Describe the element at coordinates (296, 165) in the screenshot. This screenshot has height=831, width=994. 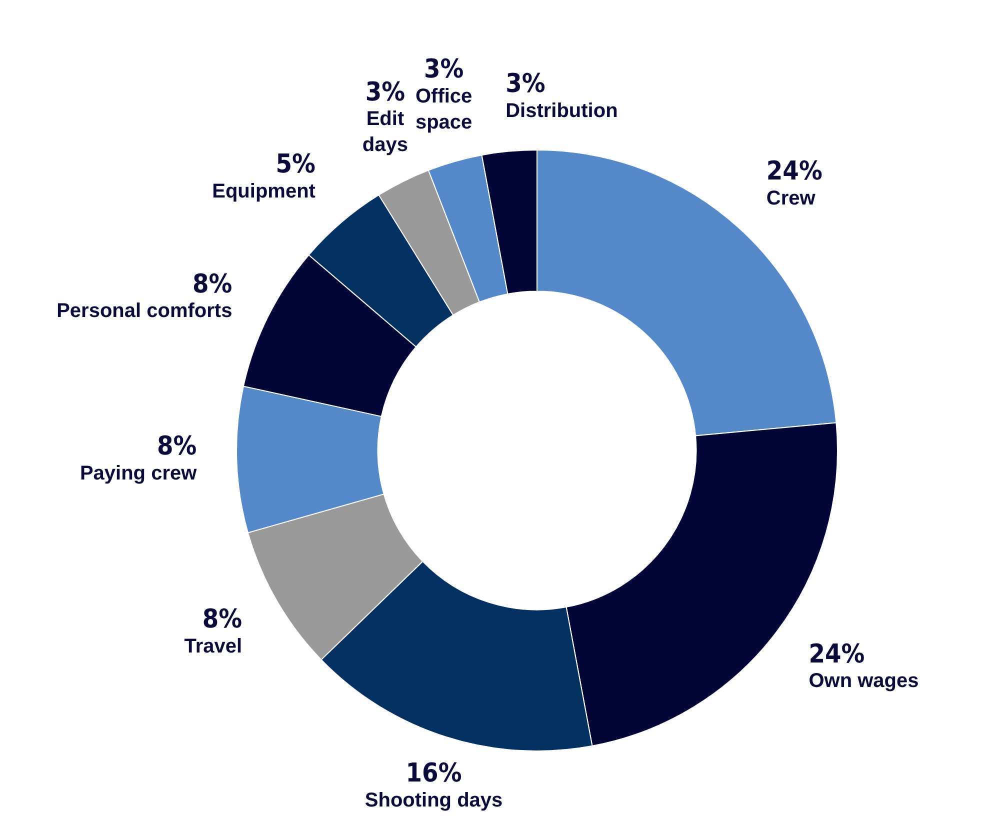
I see `data-label: 5%` at that location.